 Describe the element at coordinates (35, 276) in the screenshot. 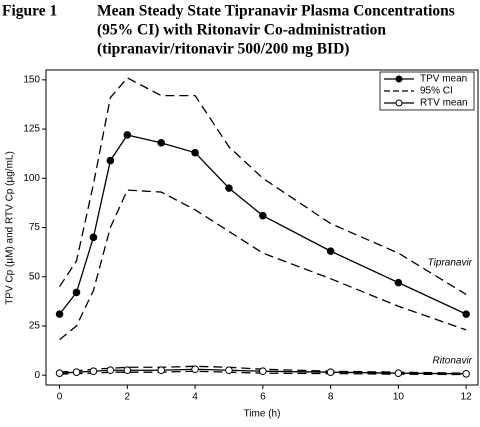

I see `y-tick-label: 50` at that location.